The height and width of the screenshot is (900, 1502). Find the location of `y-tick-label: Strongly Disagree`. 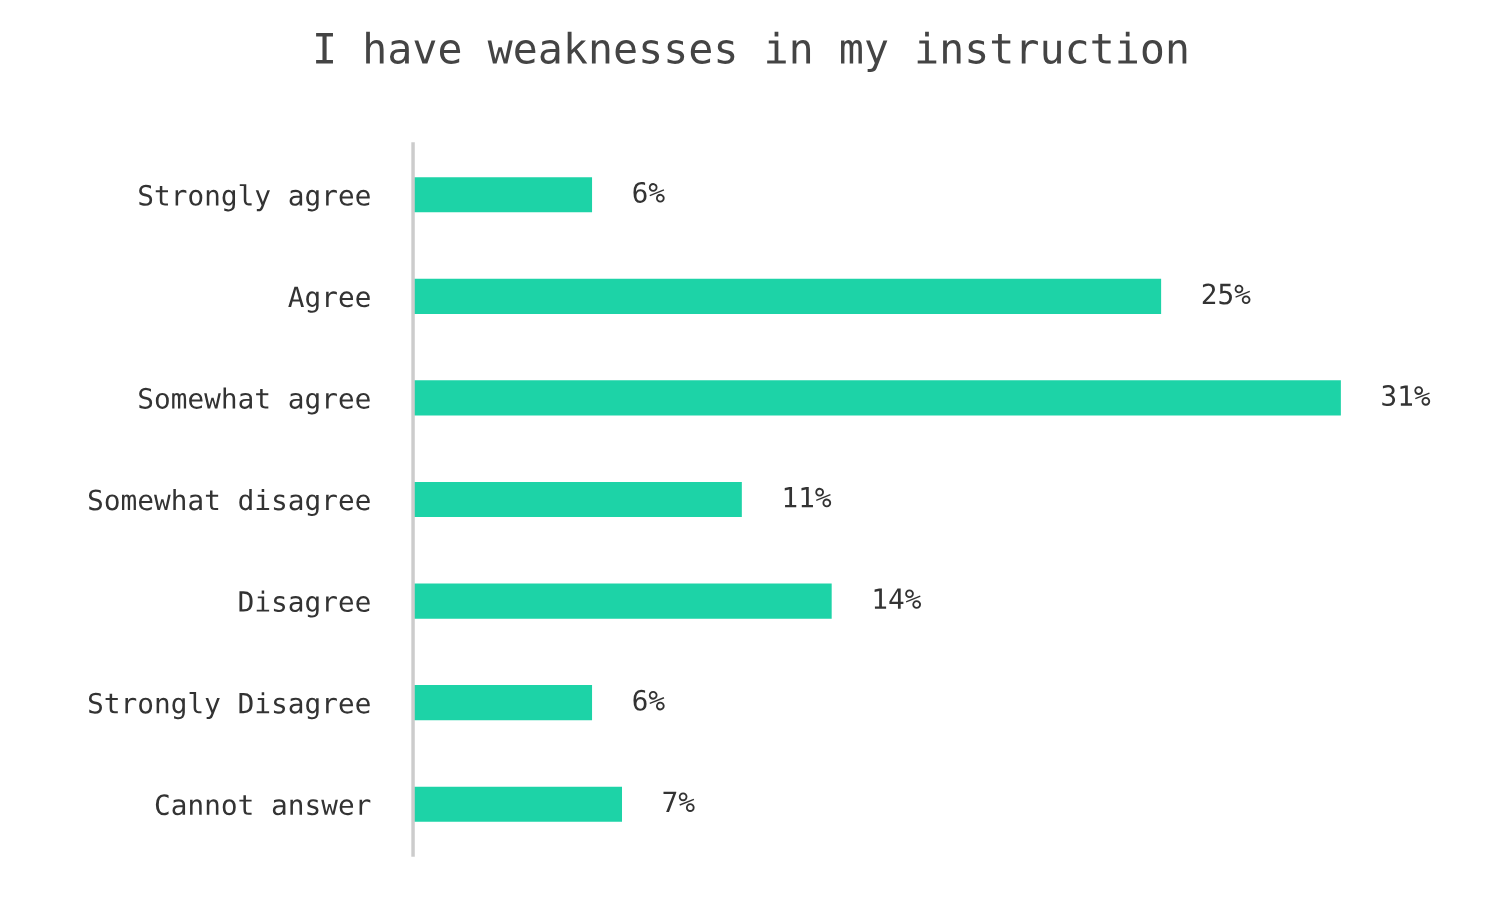

y-tick-label: Strongly Disagree is located at coordinates (229, 706).